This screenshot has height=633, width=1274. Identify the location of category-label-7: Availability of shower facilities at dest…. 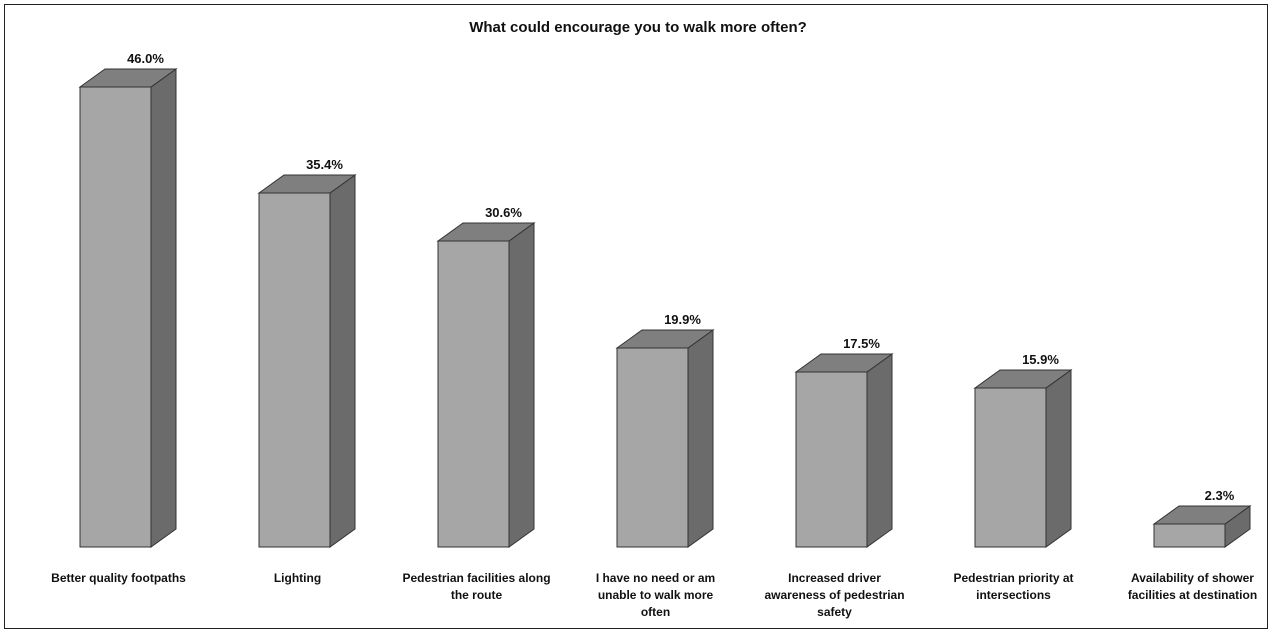
(1192, 586).